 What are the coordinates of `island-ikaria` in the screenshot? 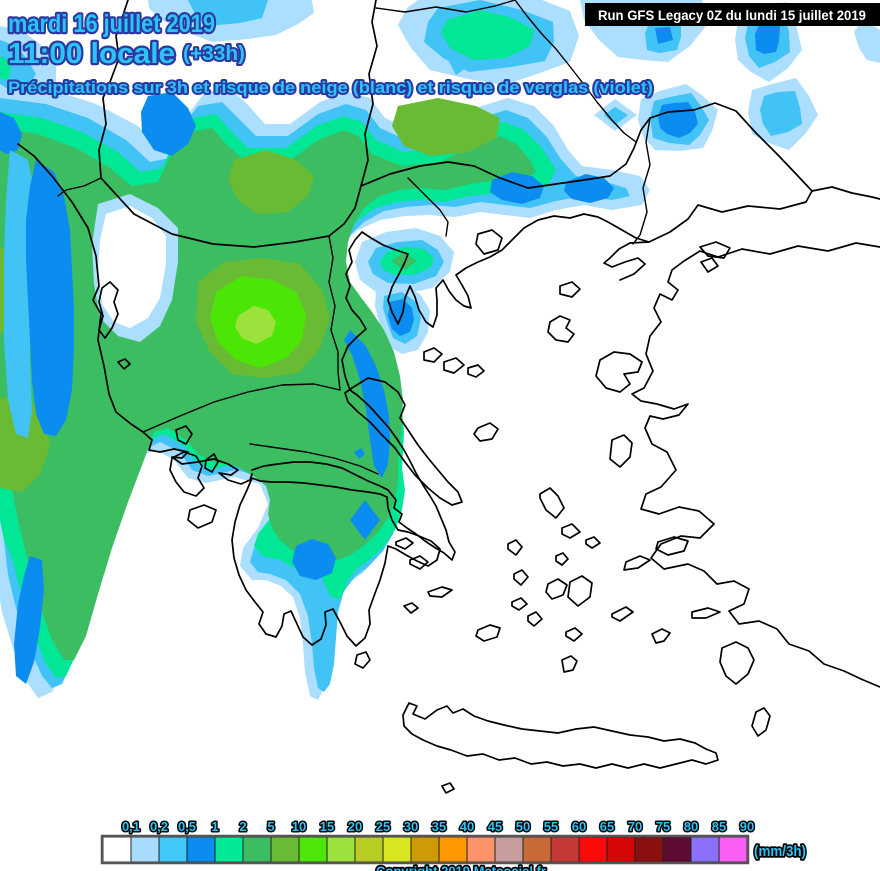 It's located at (637, 563).